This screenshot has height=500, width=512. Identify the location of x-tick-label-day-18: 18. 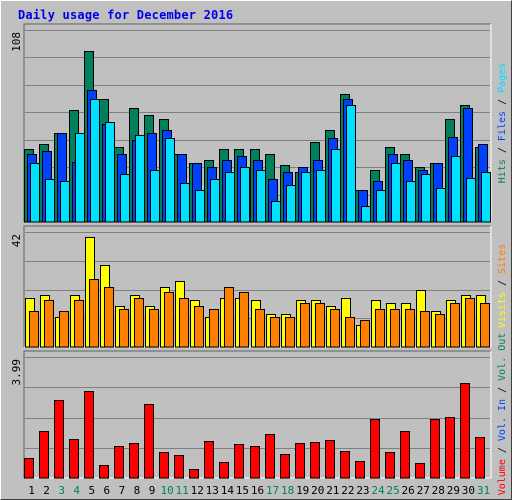
(287, 490).